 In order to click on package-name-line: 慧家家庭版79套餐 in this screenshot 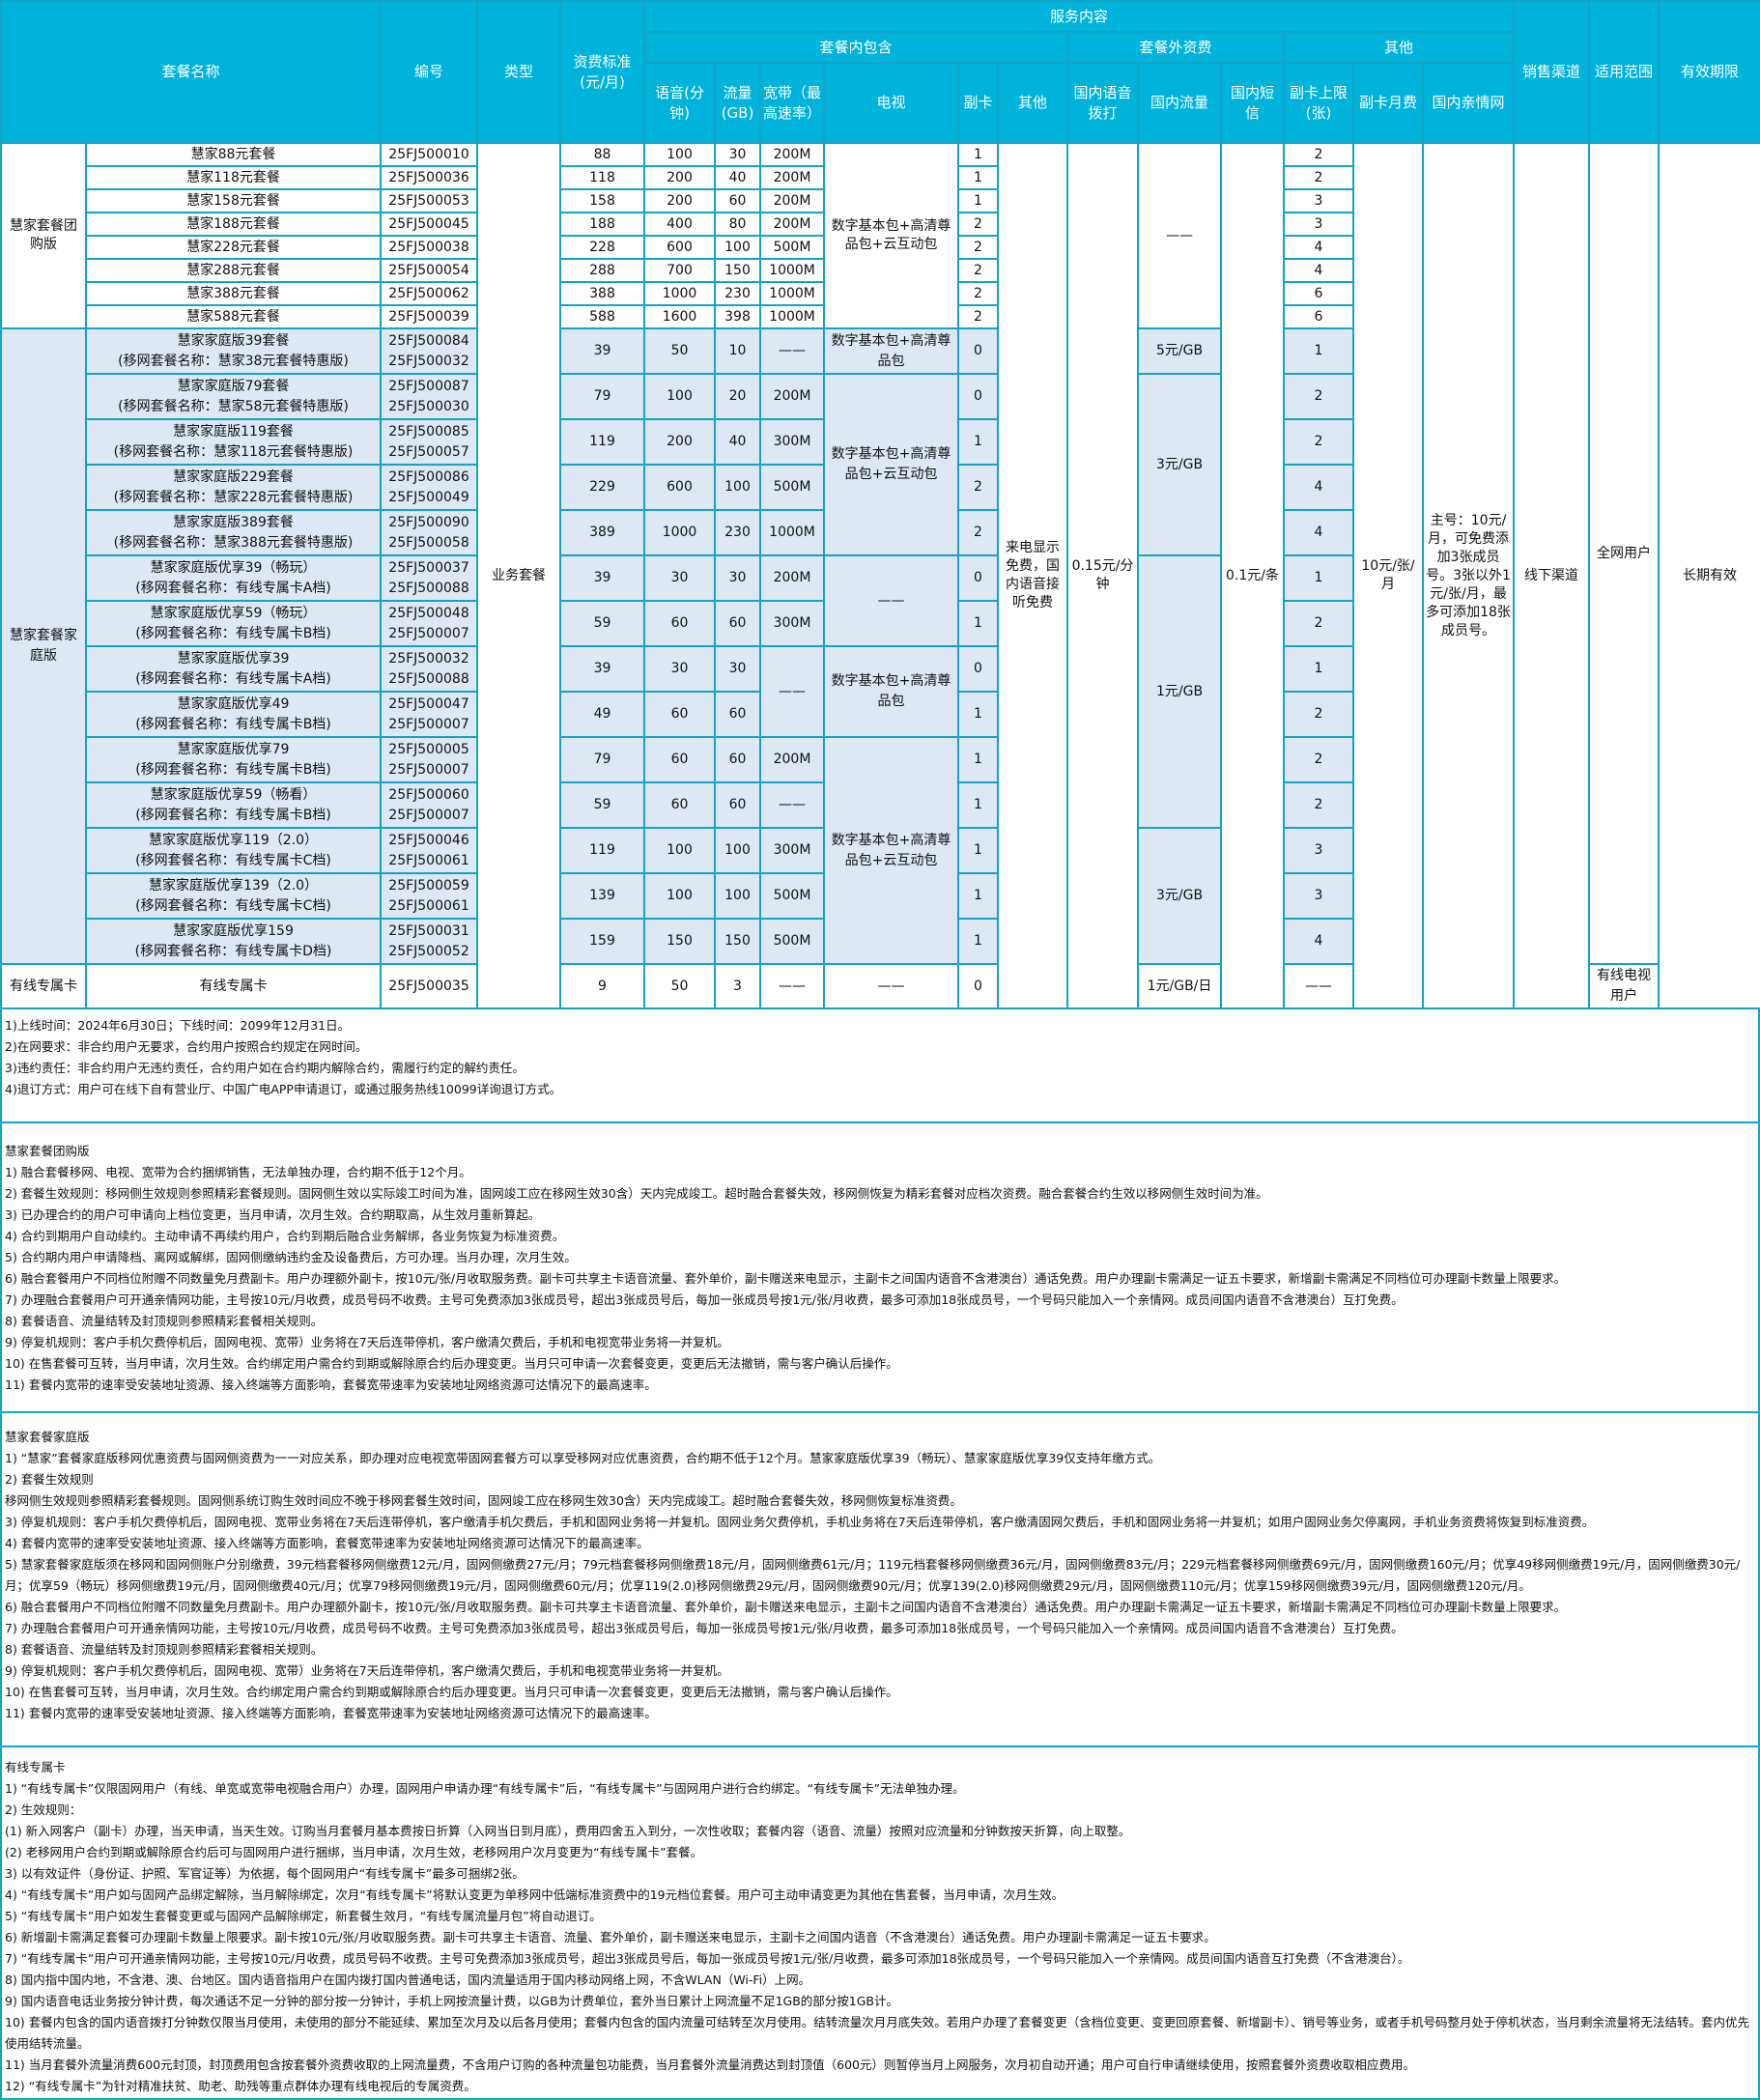, I will do `click(233, 386)`.